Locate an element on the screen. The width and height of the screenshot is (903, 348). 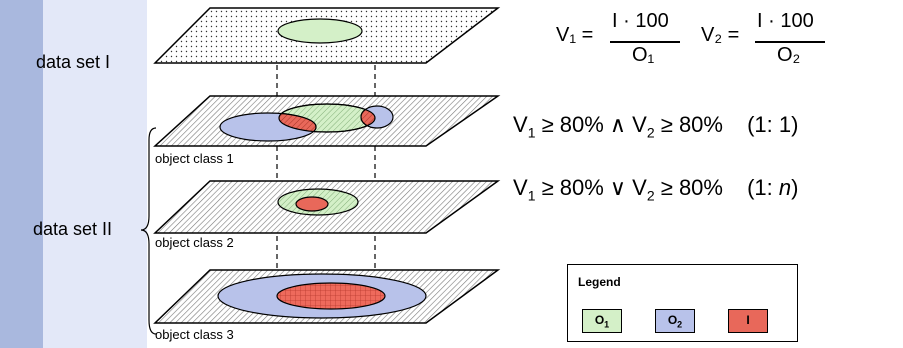
legend-item-o1: O1 is located at coordinates (602, 321).